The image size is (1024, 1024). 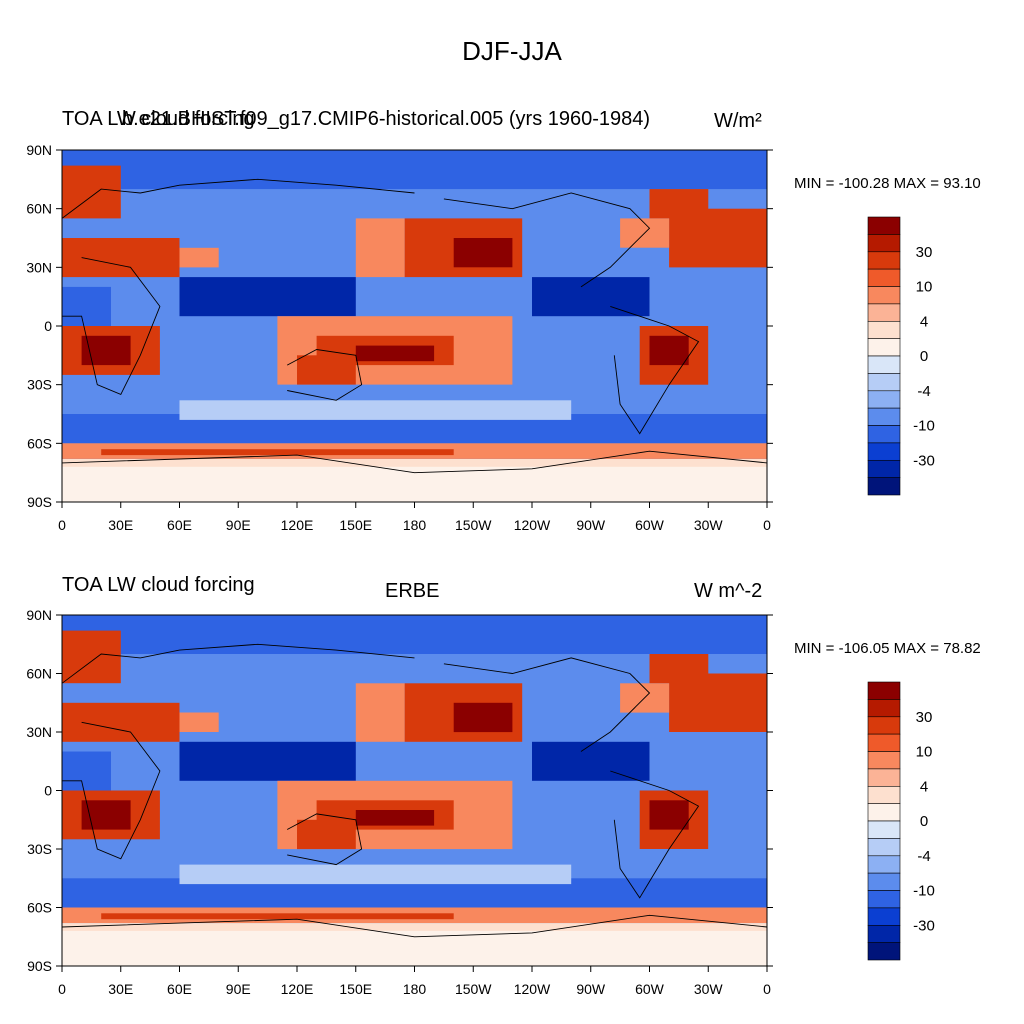 What do you see at coordinates (412, 591) in the screenshot?
I see `panel-2-center-title: ERBE` at bounding box center [412, 591].